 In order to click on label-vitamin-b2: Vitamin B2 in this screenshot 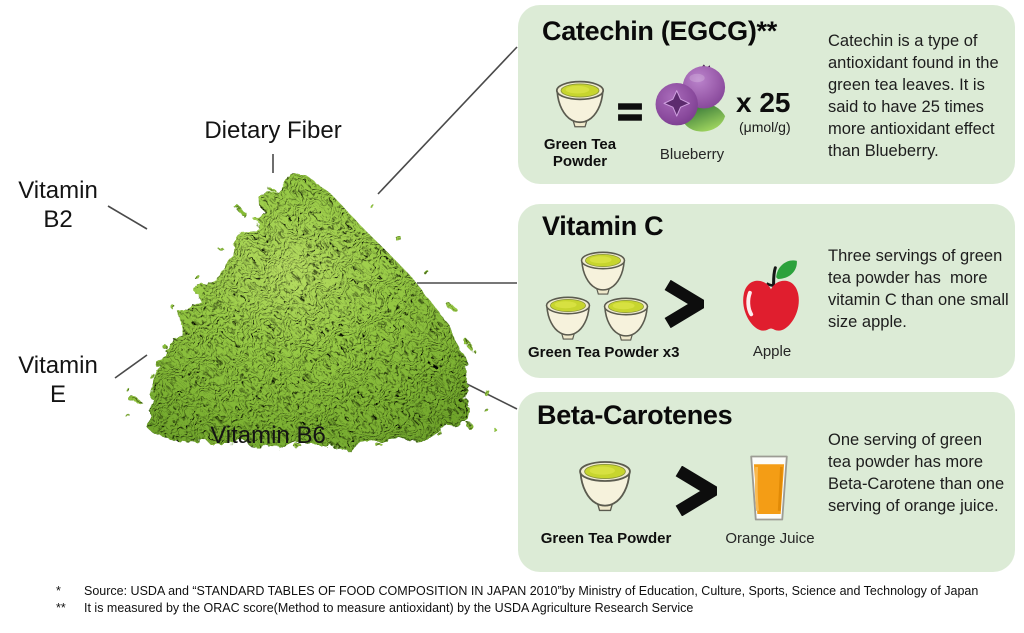, I will do `click(58, 205)`.